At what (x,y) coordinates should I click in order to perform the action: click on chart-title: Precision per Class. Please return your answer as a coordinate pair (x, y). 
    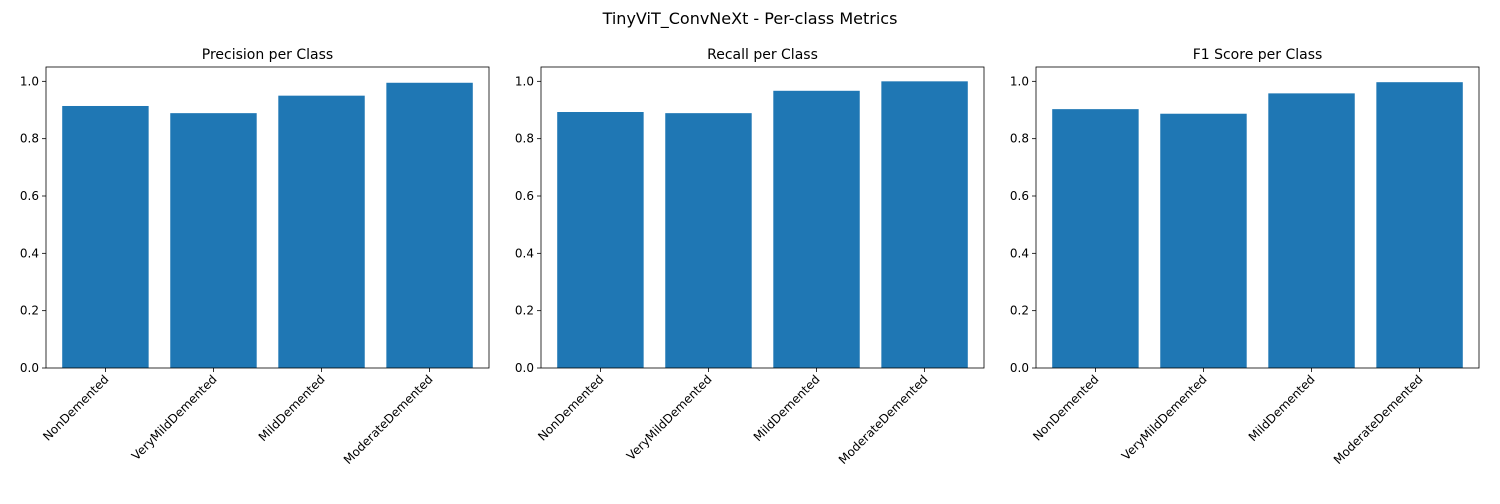
    Looking at the image, I should click on (267, 55).